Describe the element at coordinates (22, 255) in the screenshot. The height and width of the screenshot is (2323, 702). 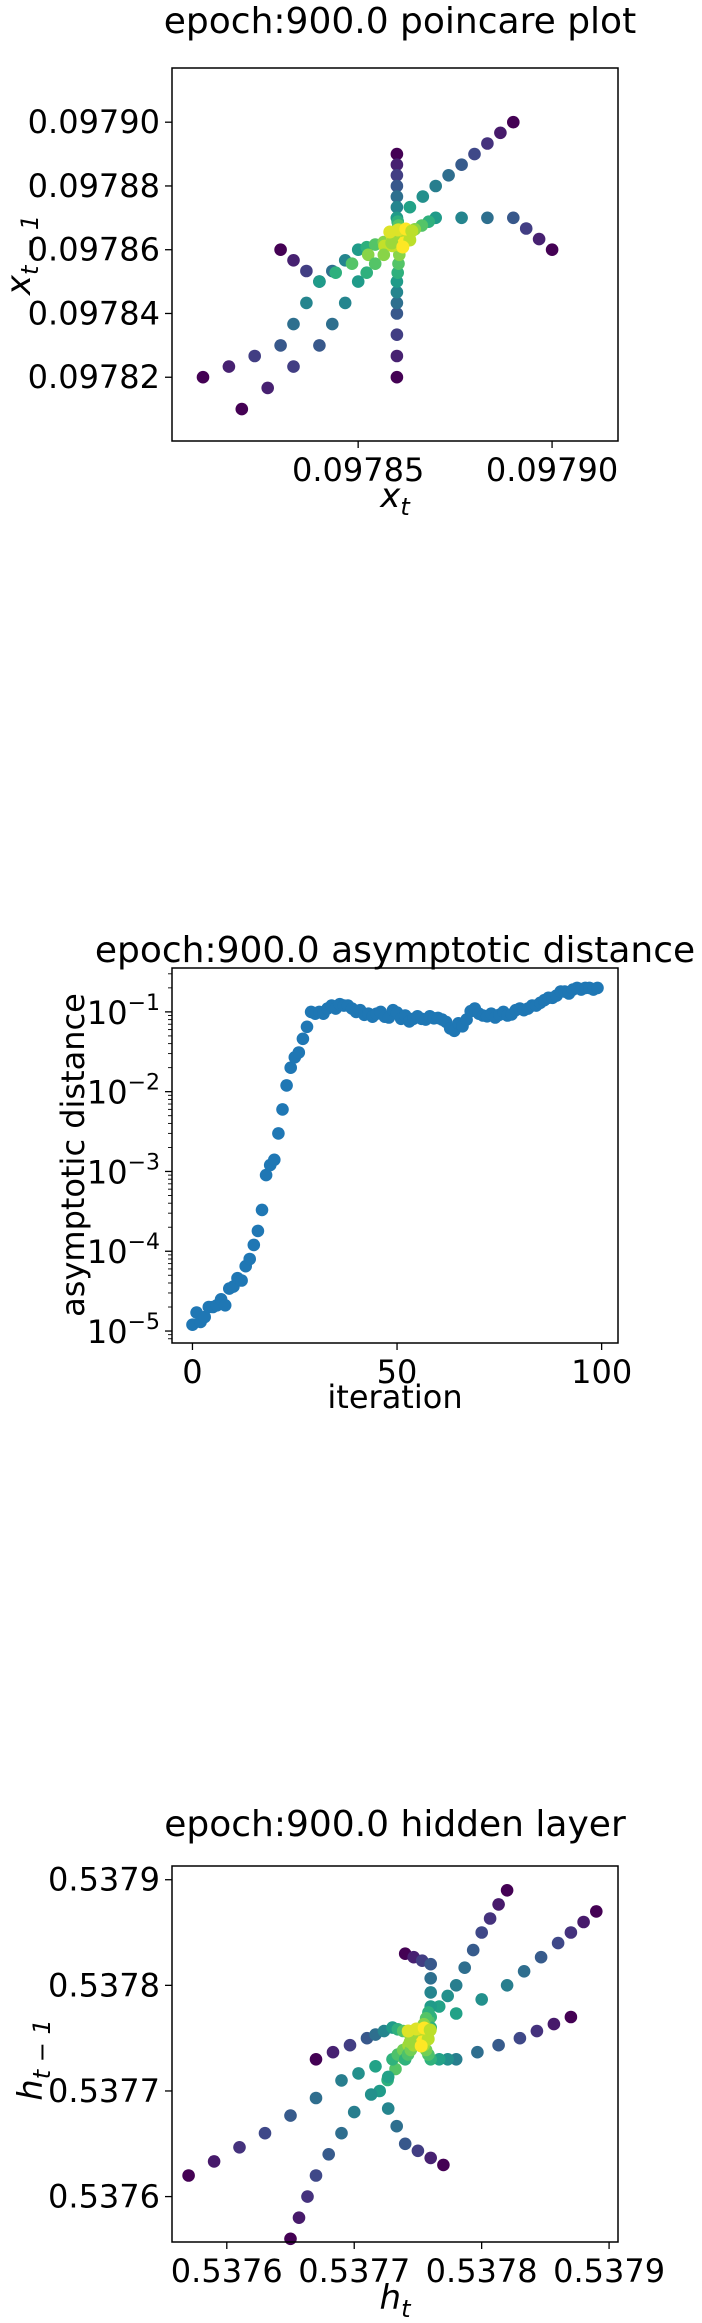
I see `svg-text: xt − 1` at that location.